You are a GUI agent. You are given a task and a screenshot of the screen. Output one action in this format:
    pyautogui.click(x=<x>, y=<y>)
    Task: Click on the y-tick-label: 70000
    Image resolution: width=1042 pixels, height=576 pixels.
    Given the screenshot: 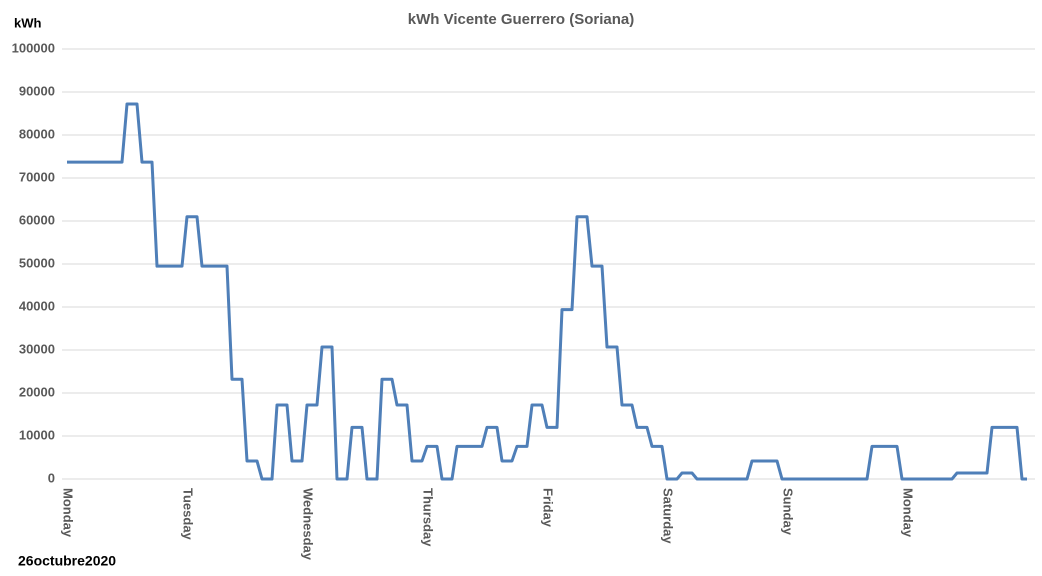 What is the action you would take?
    pyautogui.click(x=37, y=176)
    